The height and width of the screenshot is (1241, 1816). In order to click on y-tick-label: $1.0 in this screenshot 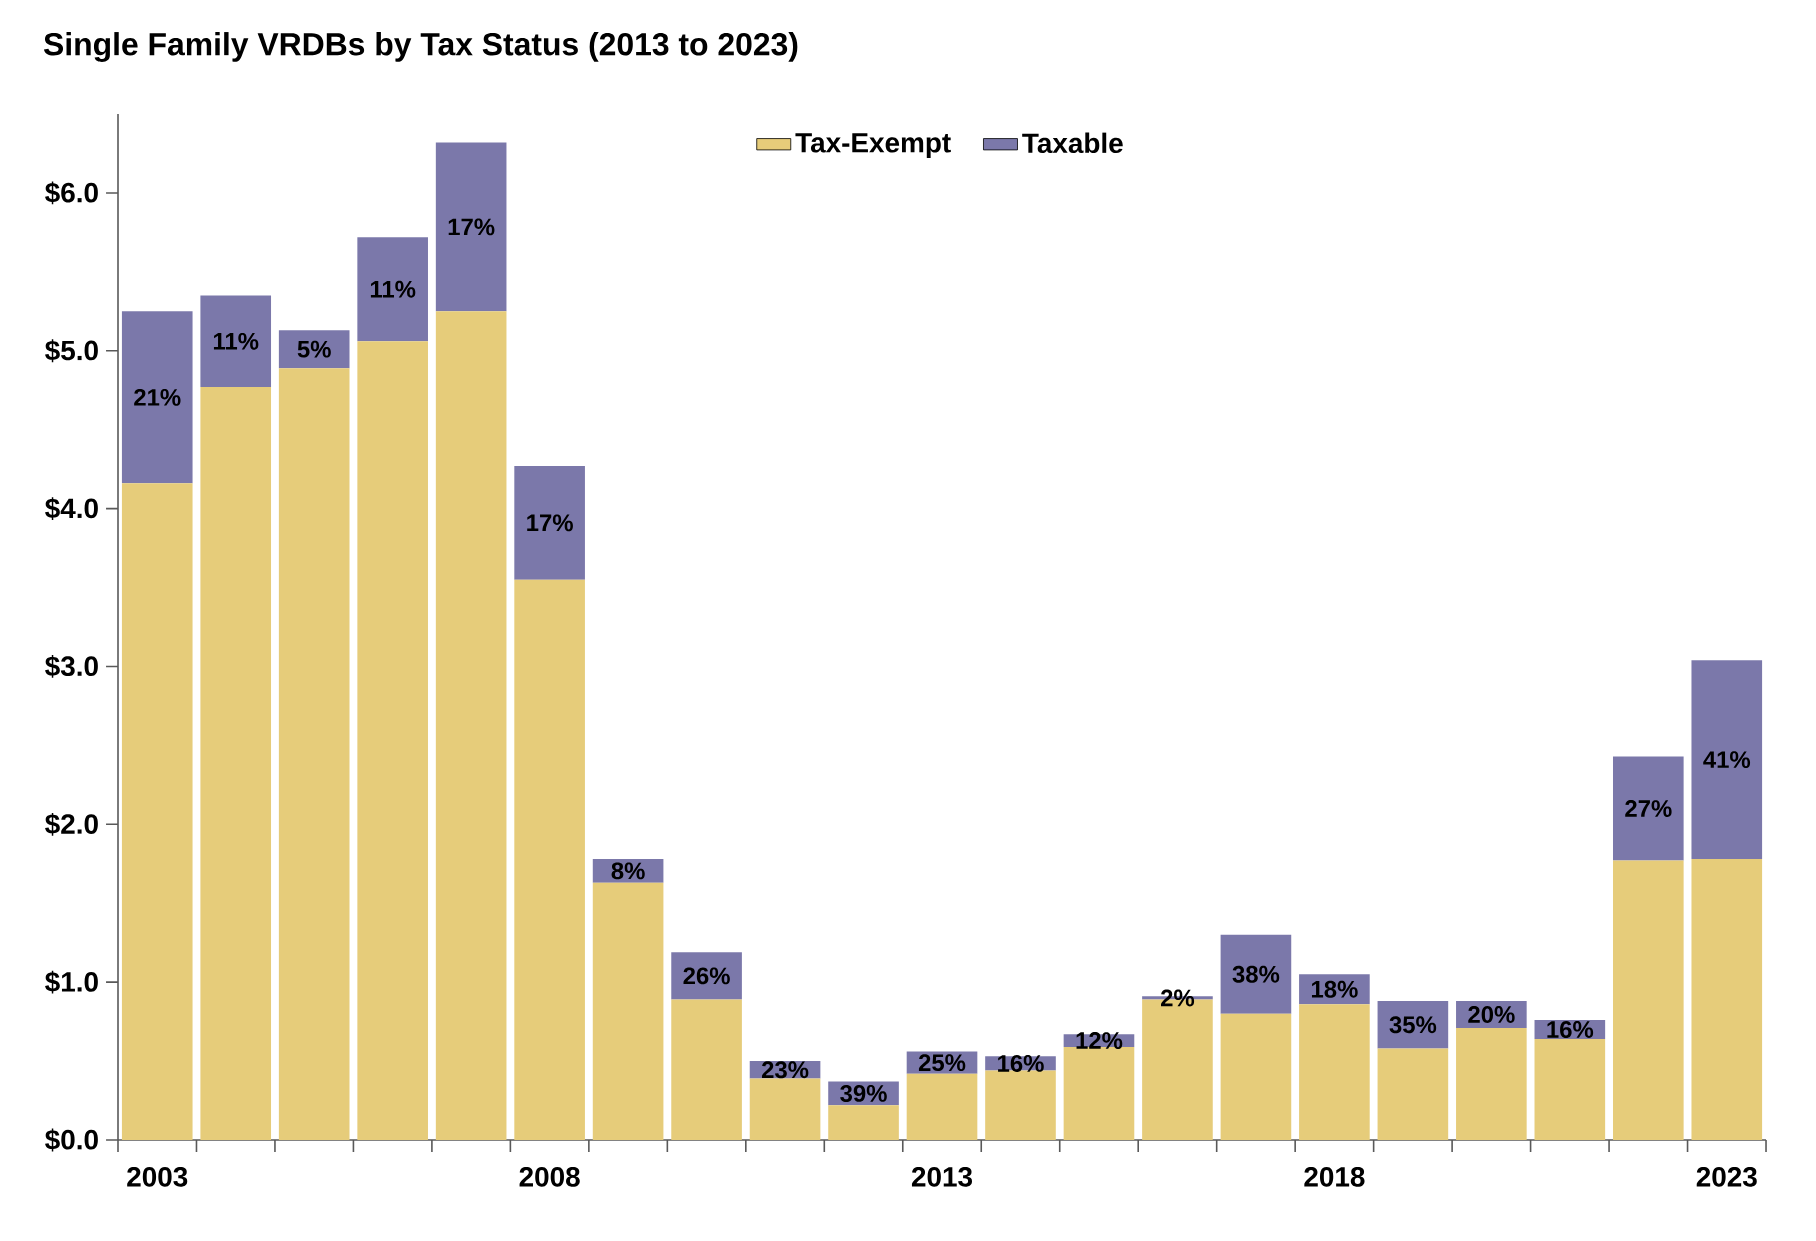, I will do `click(71, 982)`.